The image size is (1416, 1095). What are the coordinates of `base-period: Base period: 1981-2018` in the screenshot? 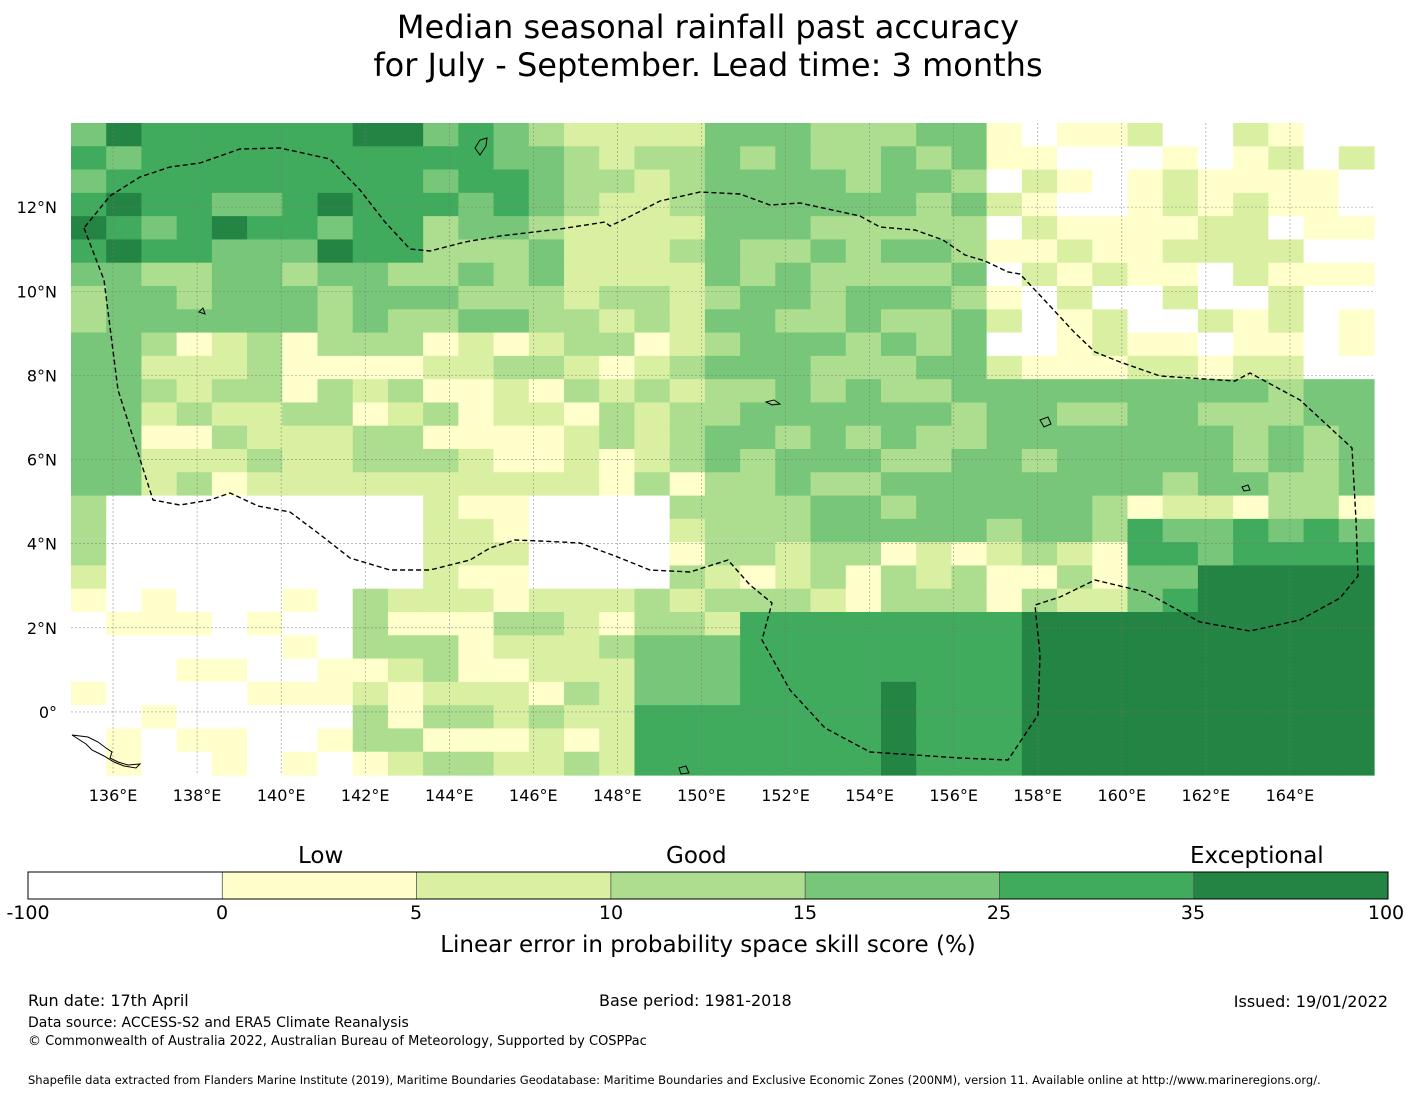 It's located at (695, 1000).